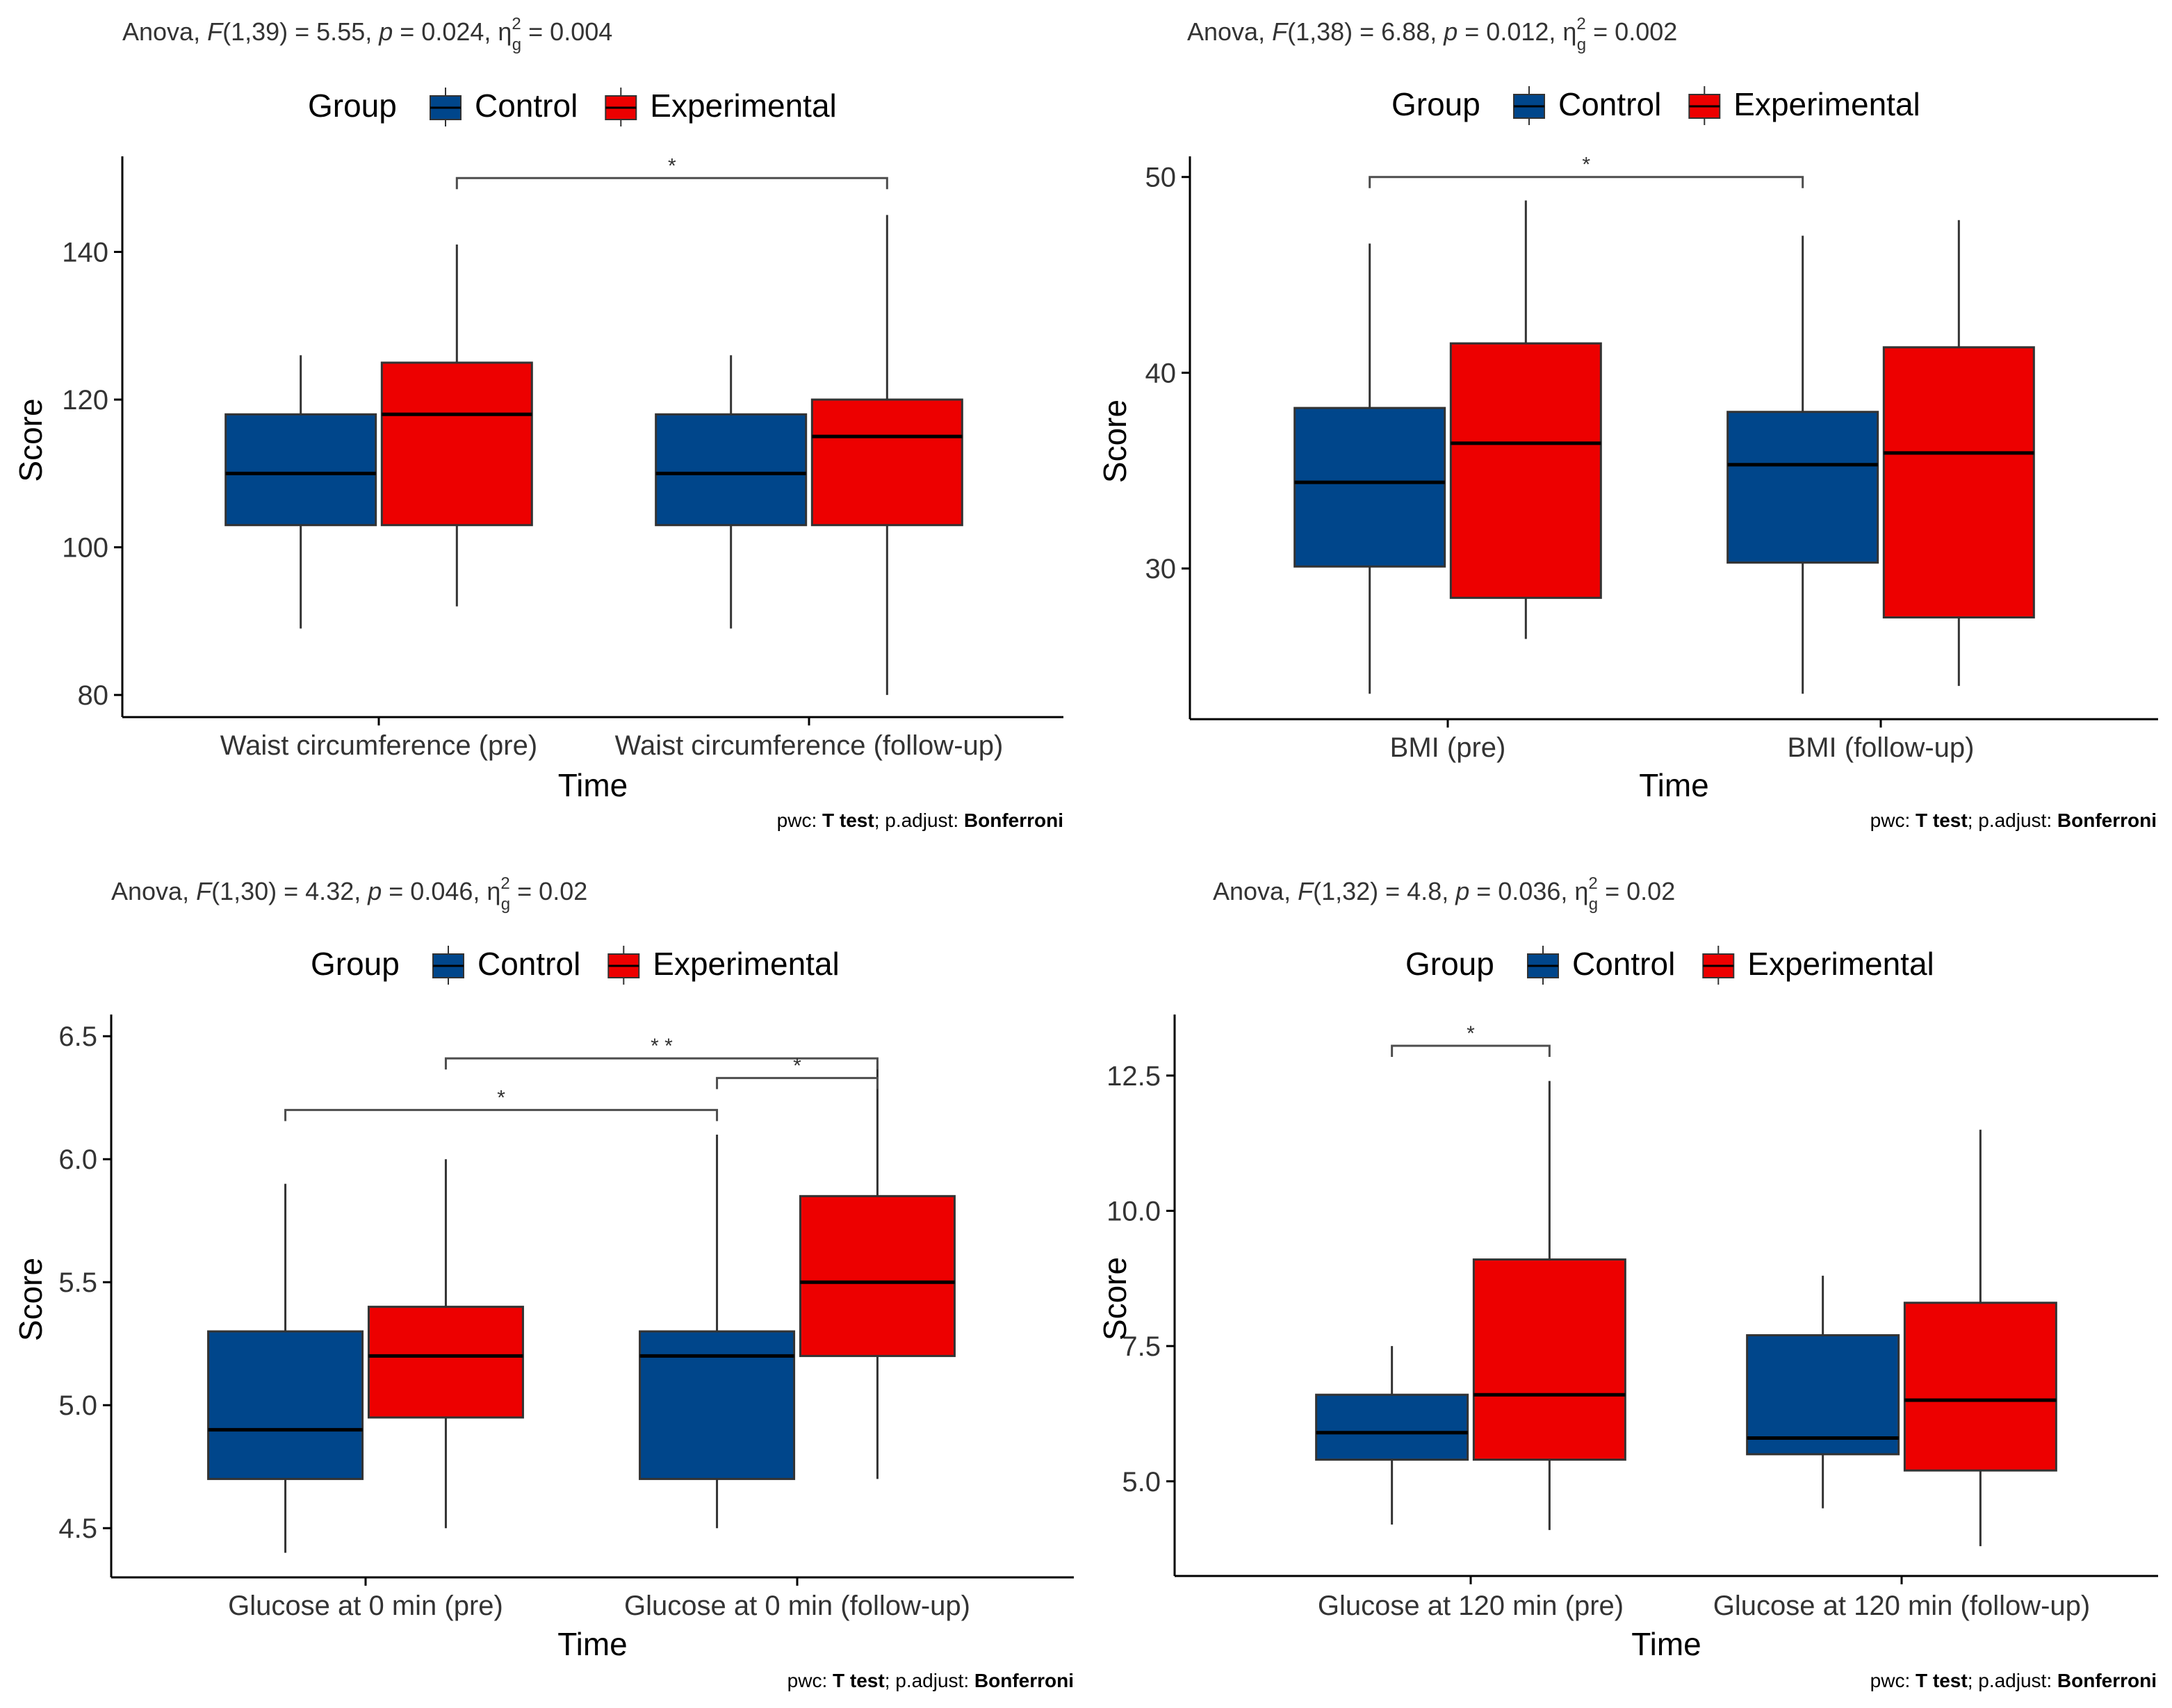  What do you see at coordinates (31, 440) in the screenshot?
I see `y-axis-label: Score` at bounding box center [31, 440].